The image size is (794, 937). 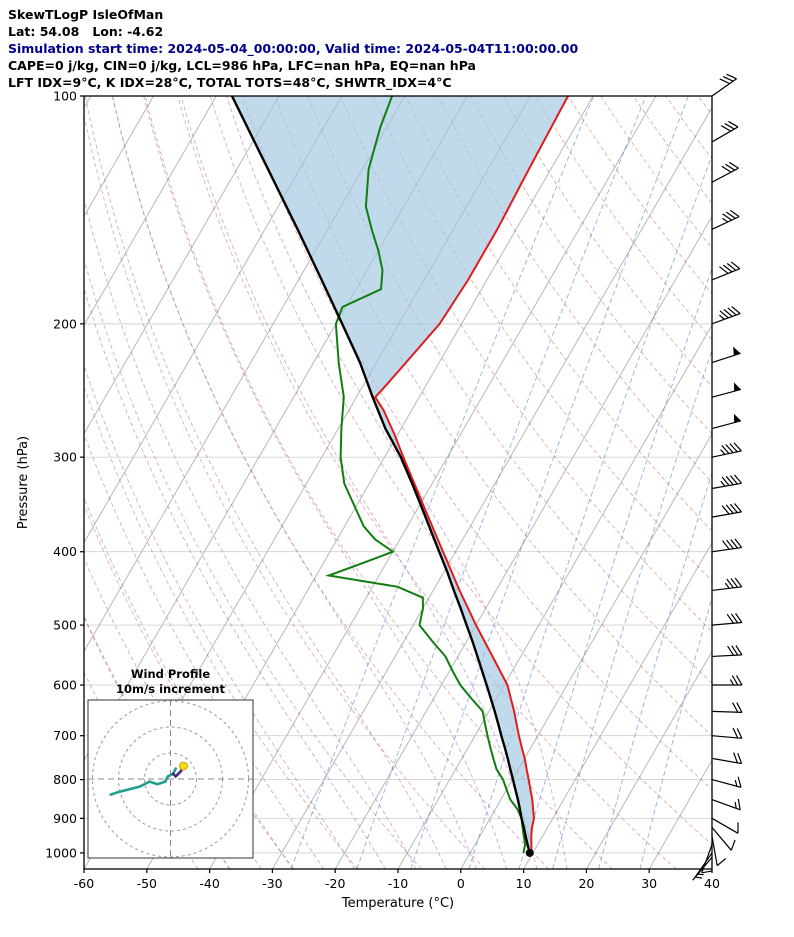 I want to click on x-tick-label: -50, so click(x=147, y=883).